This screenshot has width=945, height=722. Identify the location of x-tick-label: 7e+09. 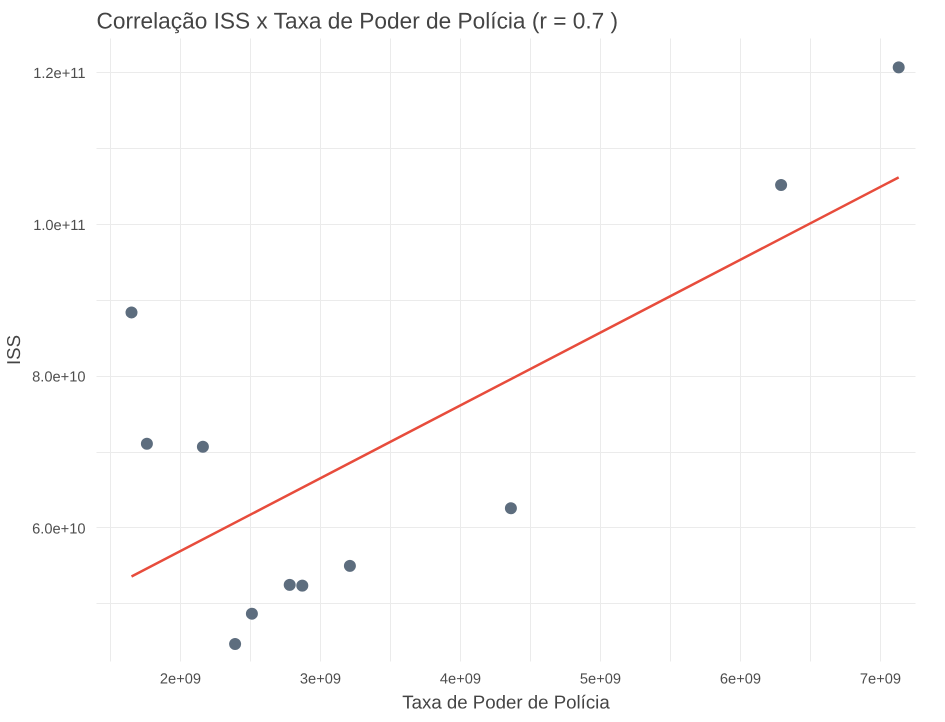
(881, 680).